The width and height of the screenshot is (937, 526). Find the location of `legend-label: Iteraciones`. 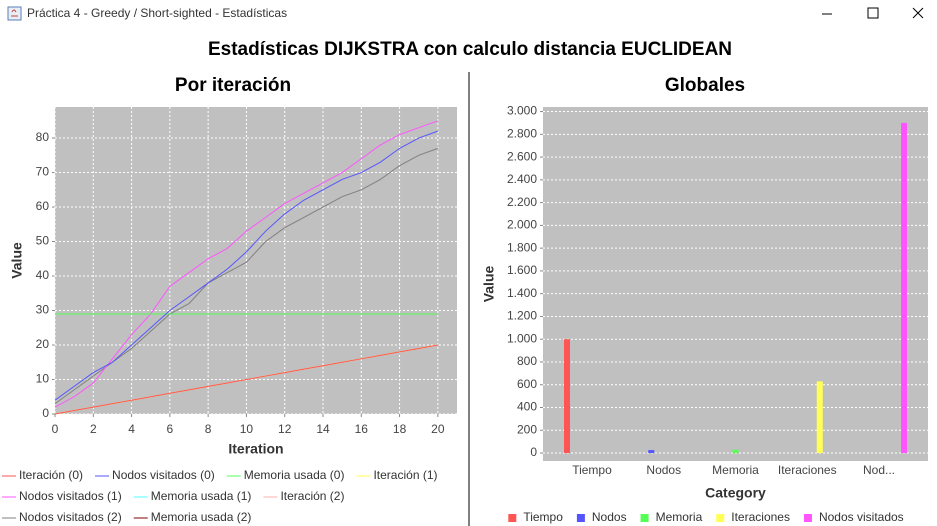

legend-label: Iteraciones is located at coordinates (760, 517).